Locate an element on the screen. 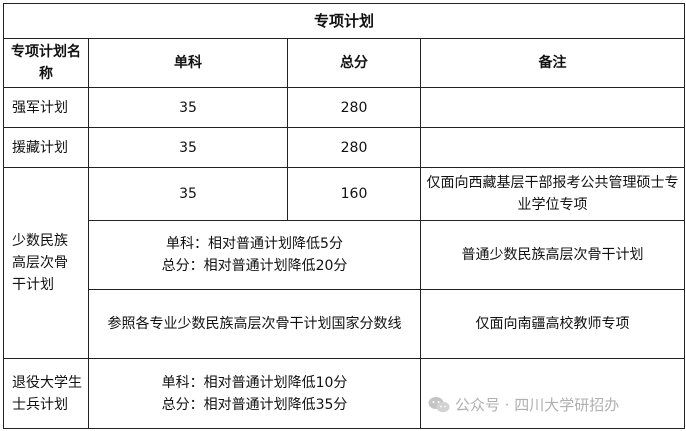 The width and height of the screenshot is (686, 431). watermark: 公众号 · 四川大学研招办 is located at coordinates (523, 404).